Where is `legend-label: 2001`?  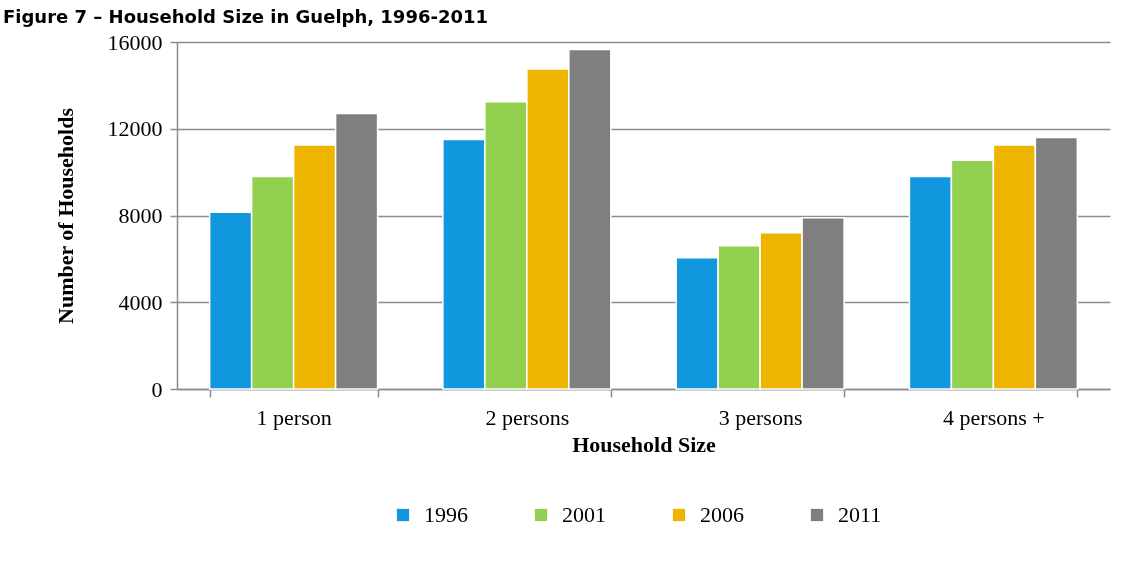
legend-label: 2001 is located at coordinates (584, 514).